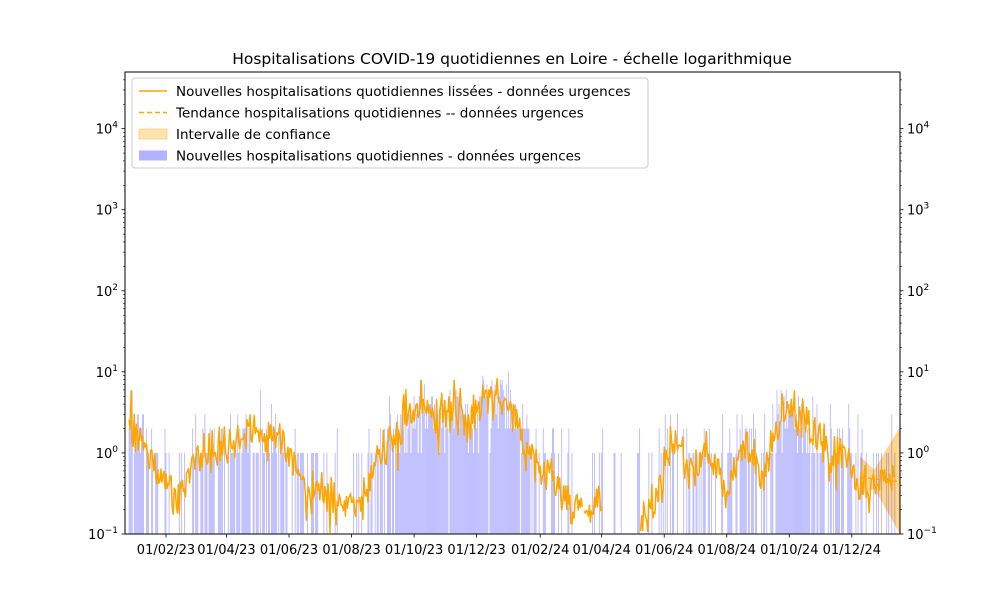 The height and width of the screenshot is (600, 1000). Describe the element at coordinates (540, 550) in the screenshot. I see `x-tick-label: 01/02/24` at that location.